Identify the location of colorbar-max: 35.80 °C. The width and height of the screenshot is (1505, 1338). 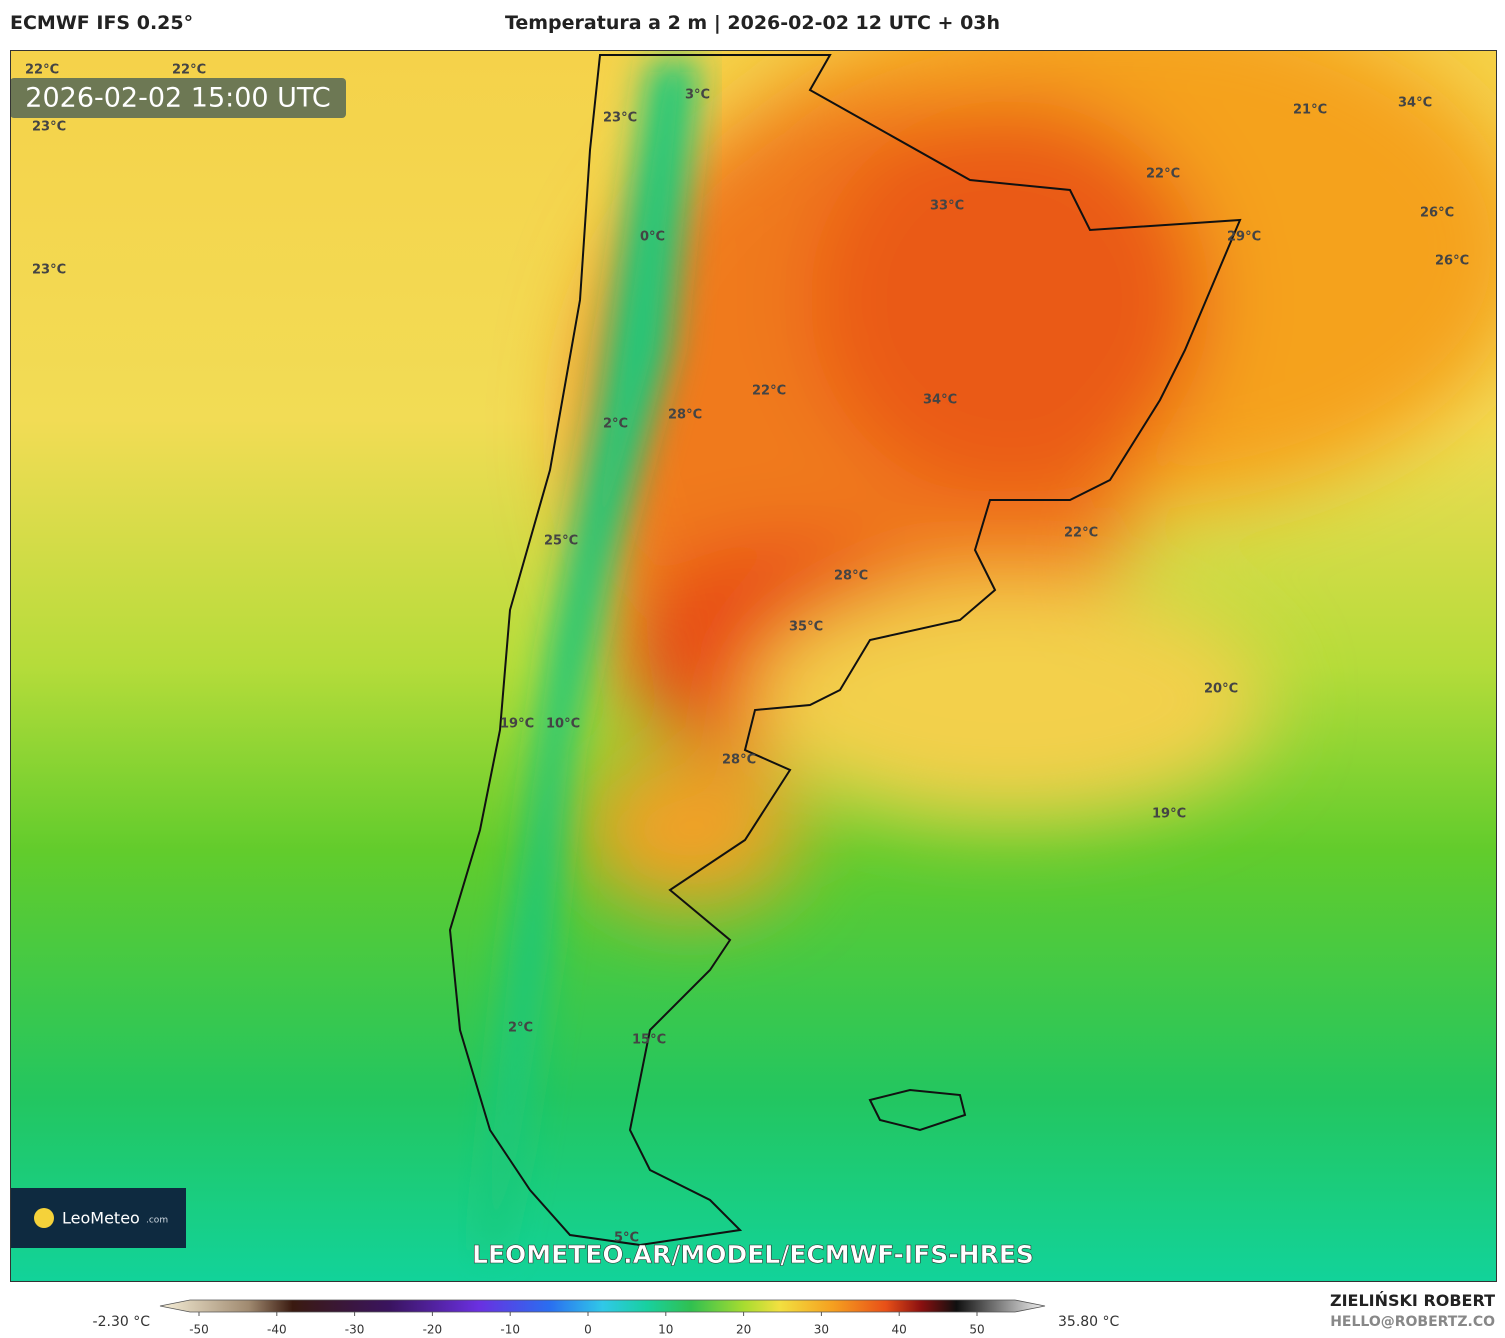
(1089, 1322).